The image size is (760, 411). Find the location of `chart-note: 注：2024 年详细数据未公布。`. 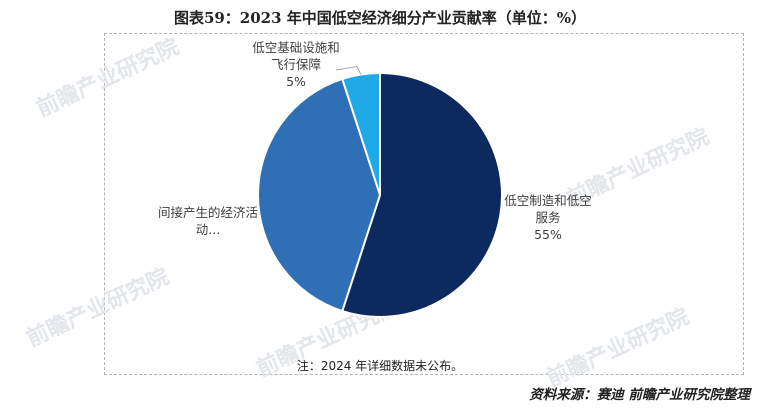

chart-note: 注：2024 年详细数据未公布。 is located at coordinates (380, 366).